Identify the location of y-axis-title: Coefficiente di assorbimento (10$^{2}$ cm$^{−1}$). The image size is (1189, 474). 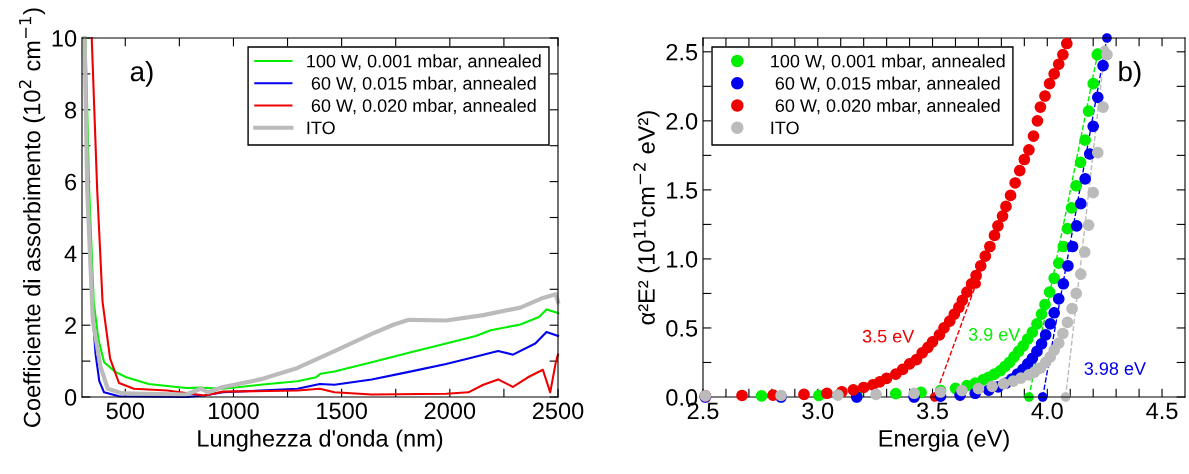
(32, 217).